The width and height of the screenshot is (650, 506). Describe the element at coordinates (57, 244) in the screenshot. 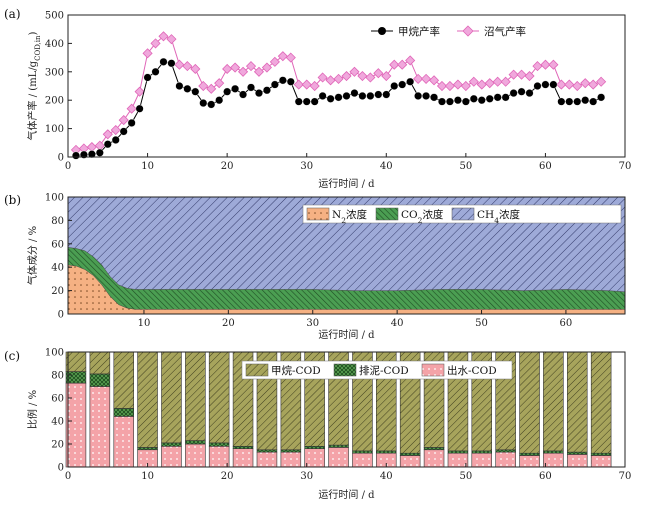

I see `panel-b-y-tick-label: 60` at that location.